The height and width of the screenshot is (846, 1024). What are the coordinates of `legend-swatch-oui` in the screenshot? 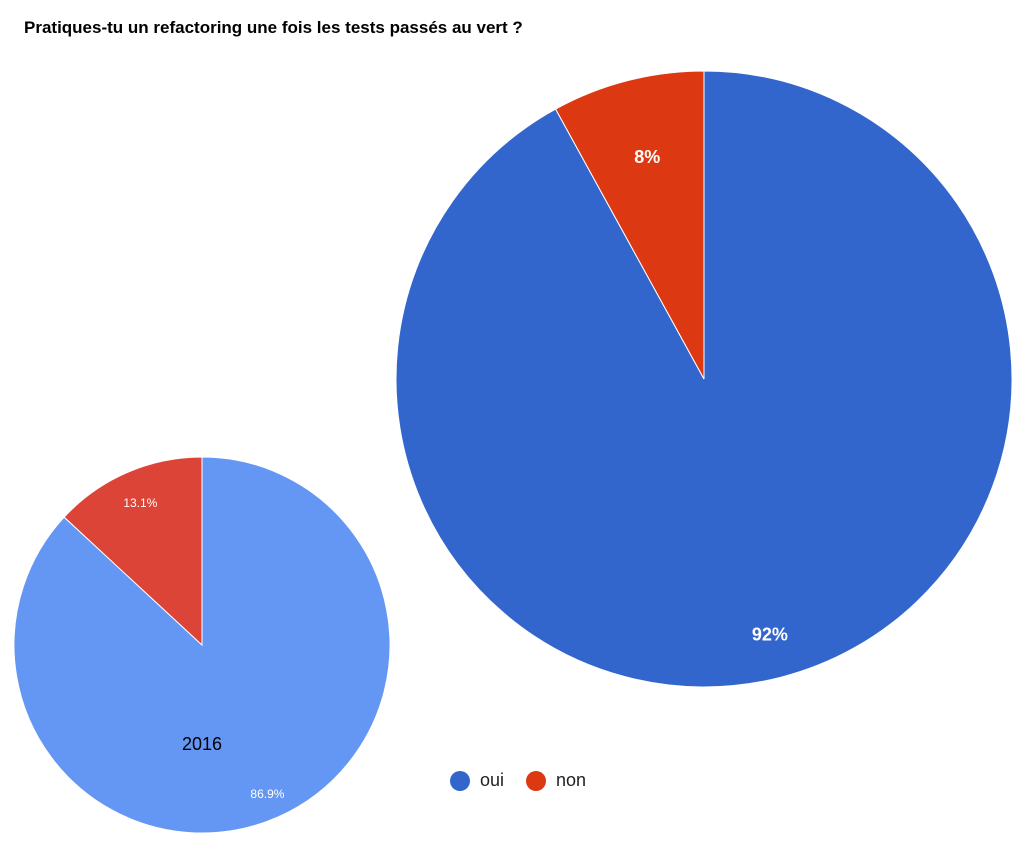 It's located at (460, 780).